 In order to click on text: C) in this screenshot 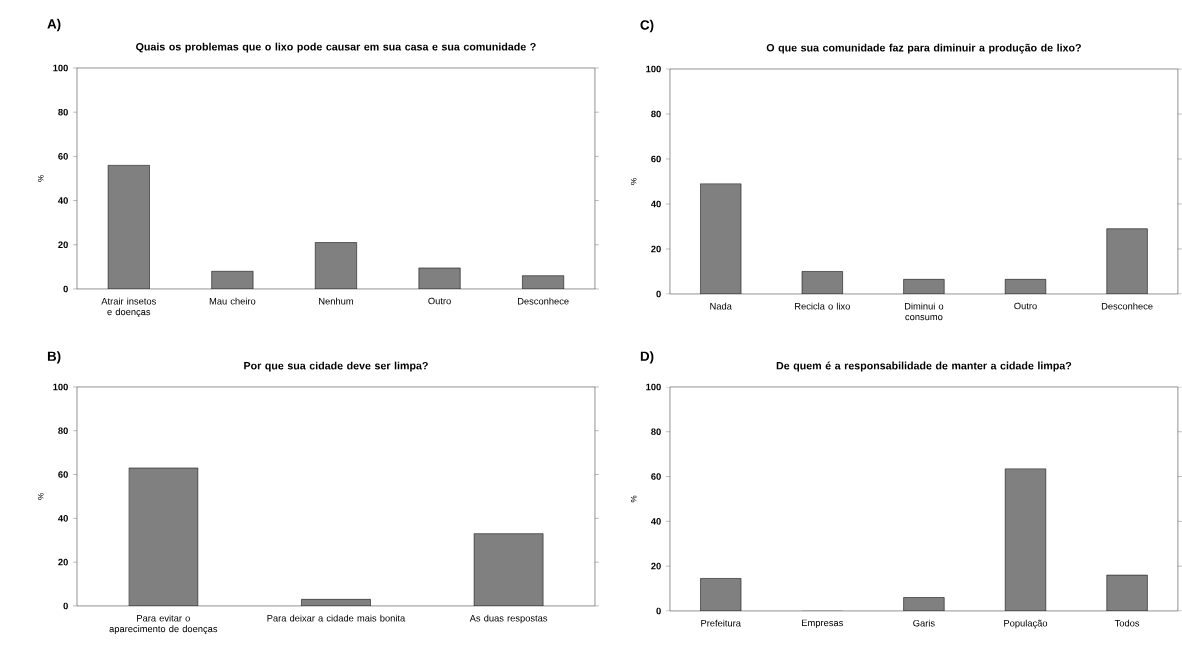, I will do `click(647, 26)`.